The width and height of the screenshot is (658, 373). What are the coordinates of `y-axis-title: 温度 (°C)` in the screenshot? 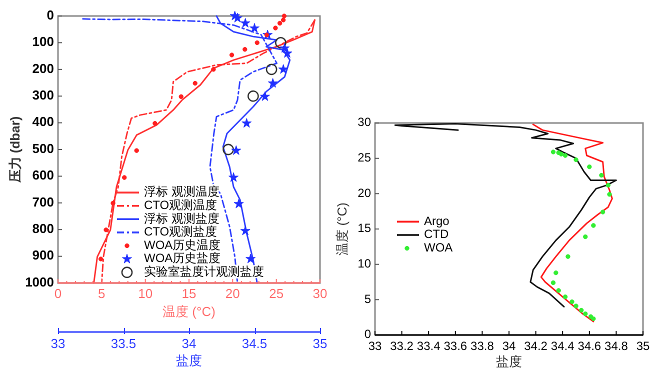 It's located at (342, 229).